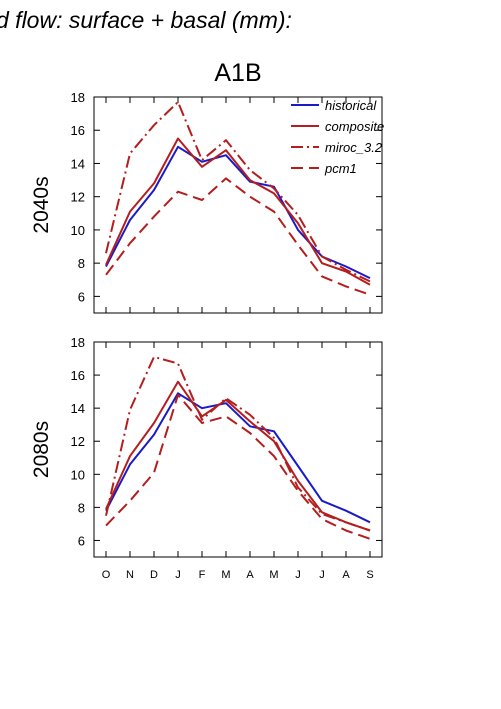 The image size is (501, 709). I want to click on legend-label: historical, so click(351, 105).